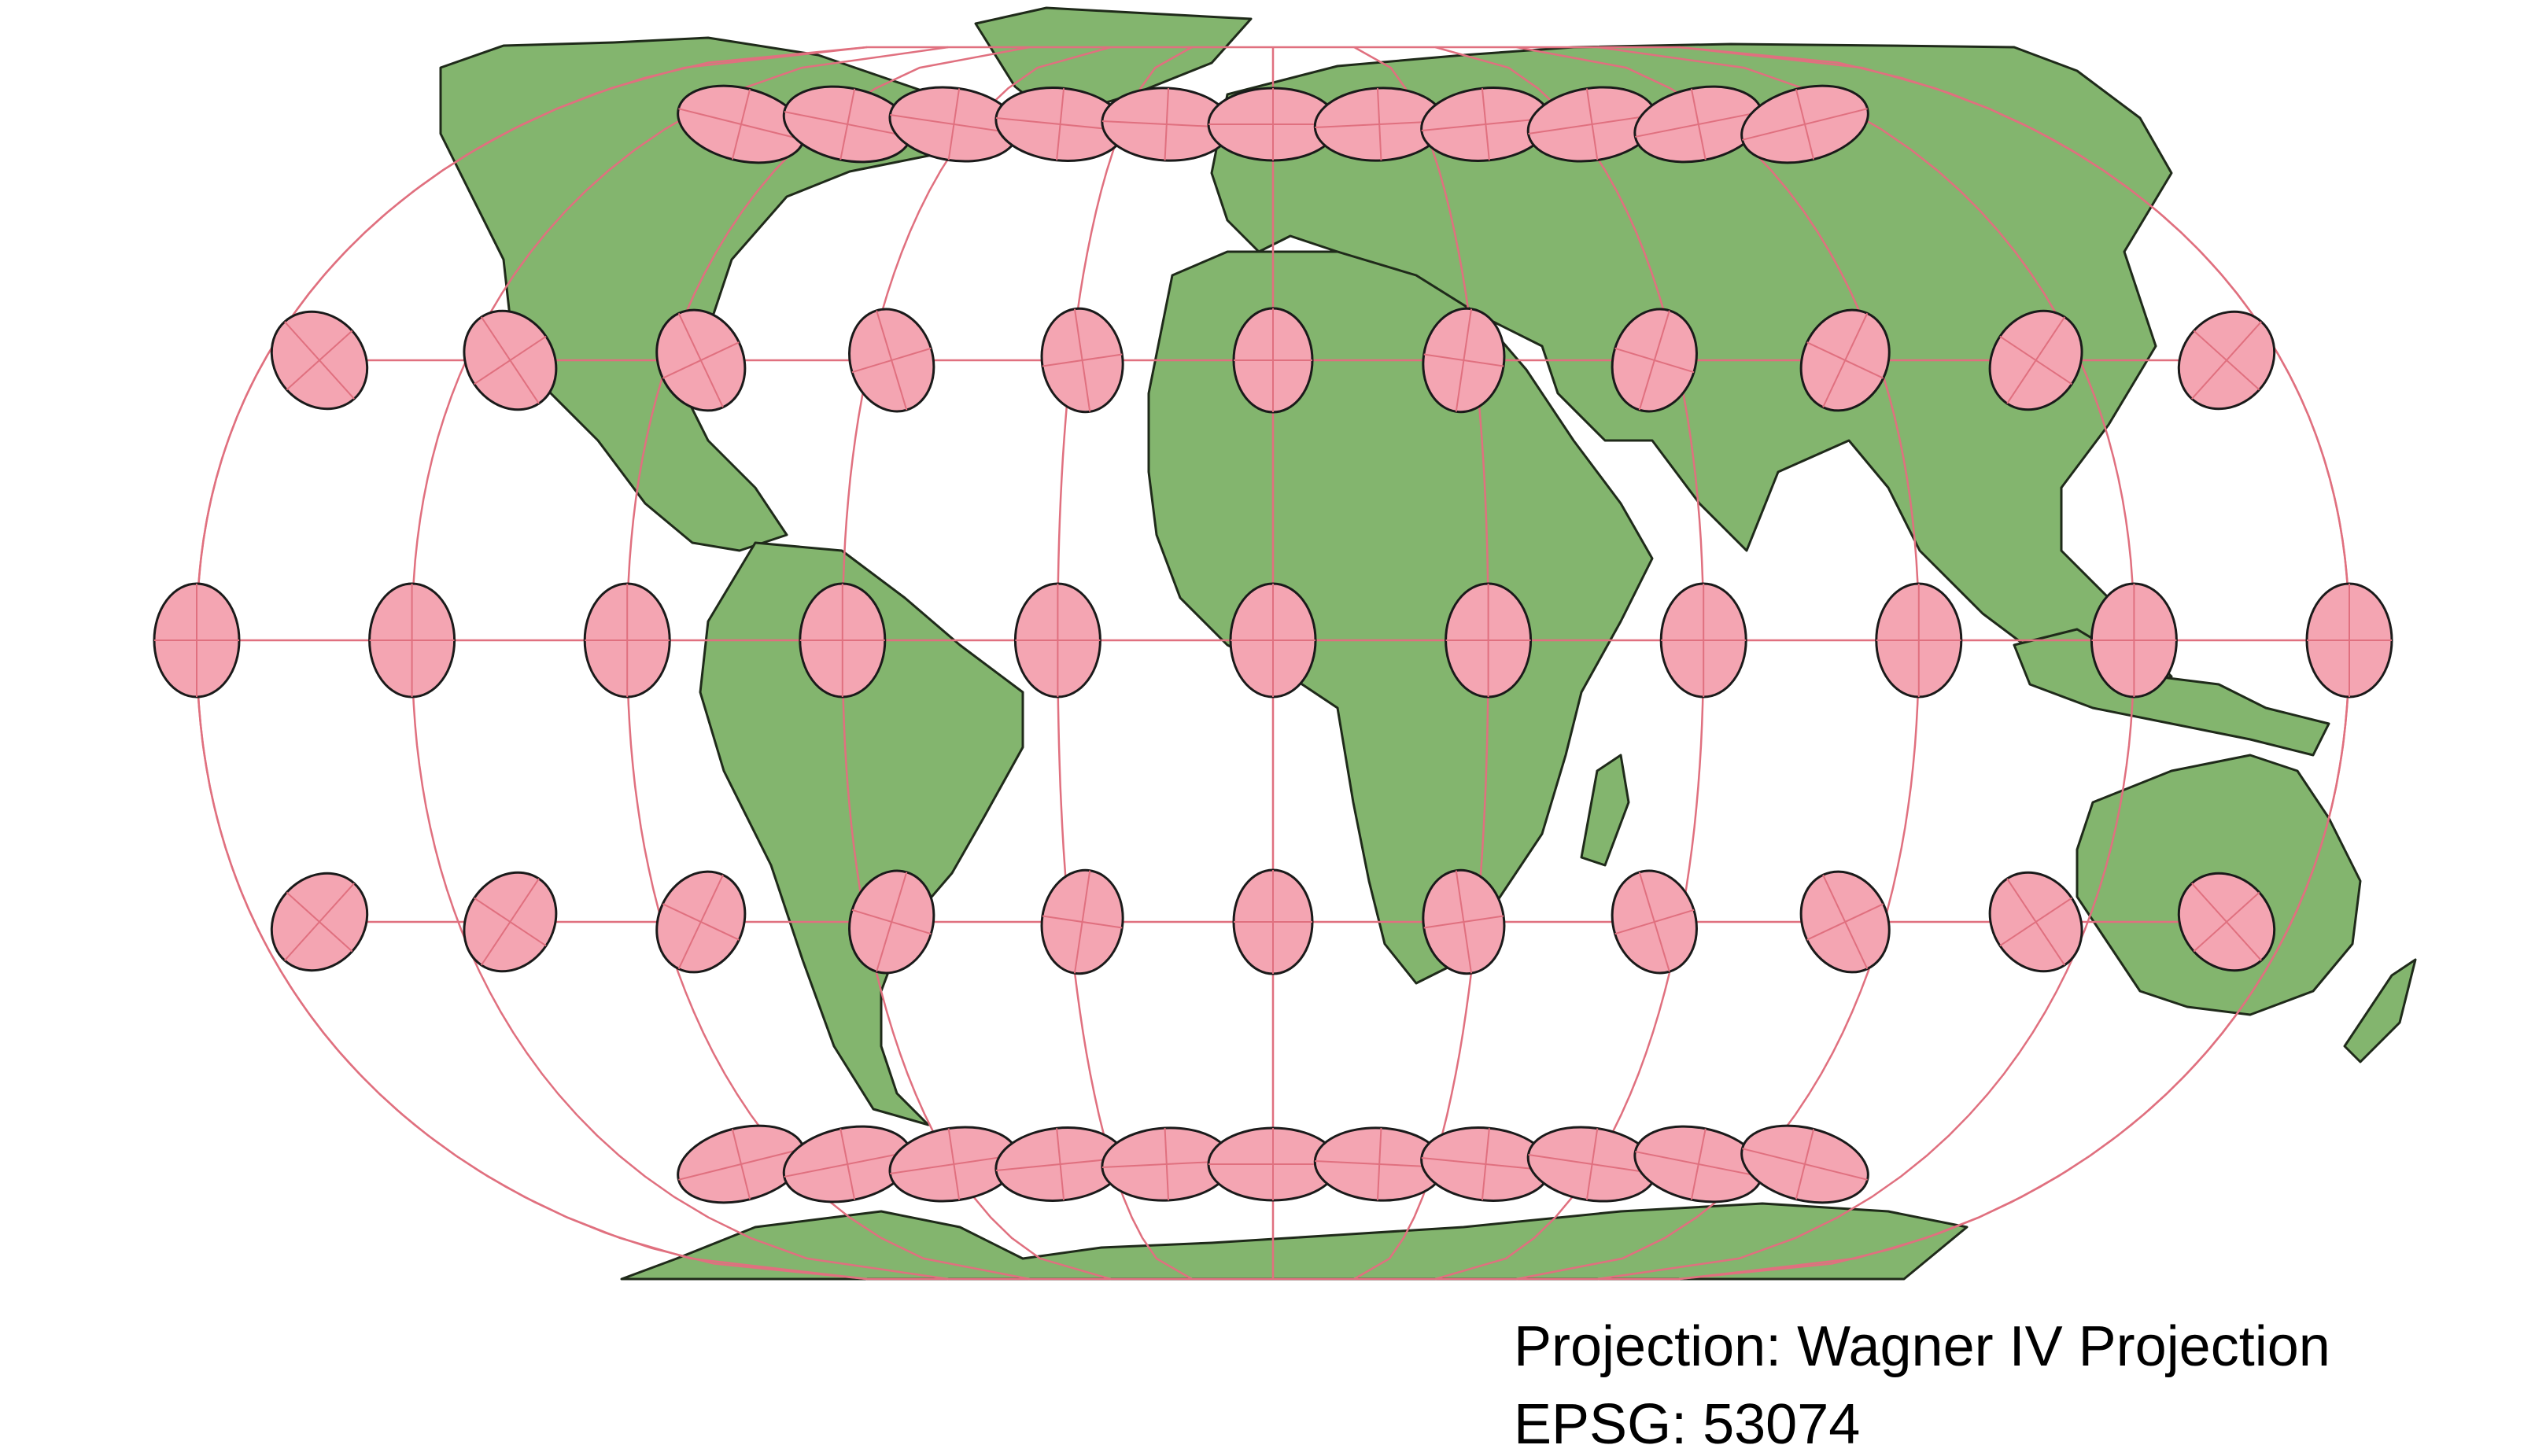 This screenshot has width=2546, height=1456. Describe the element at coordinates (1294, 1241) in the screenshot. I see `land-antarctica` at that location.